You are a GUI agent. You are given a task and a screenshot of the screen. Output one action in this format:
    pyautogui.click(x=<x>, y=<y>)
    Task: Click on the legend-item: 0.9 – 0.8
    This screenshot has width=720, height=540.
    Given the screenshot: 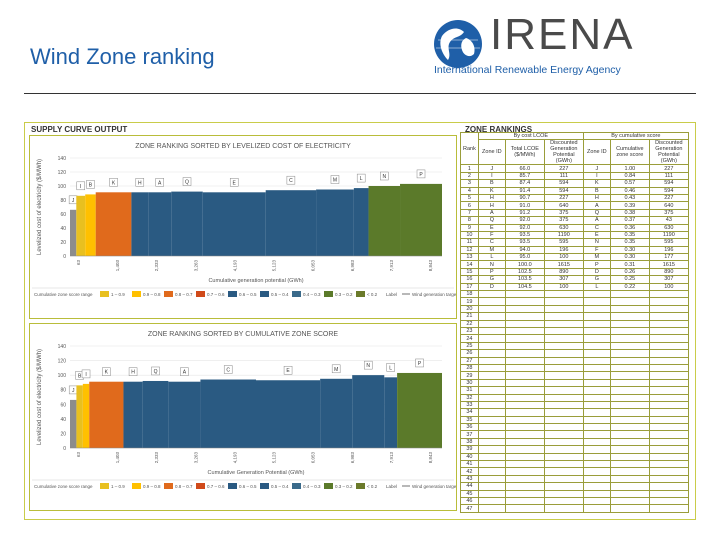 What is the action you would take?
    pyautogui.click(x=152, y=486)
    